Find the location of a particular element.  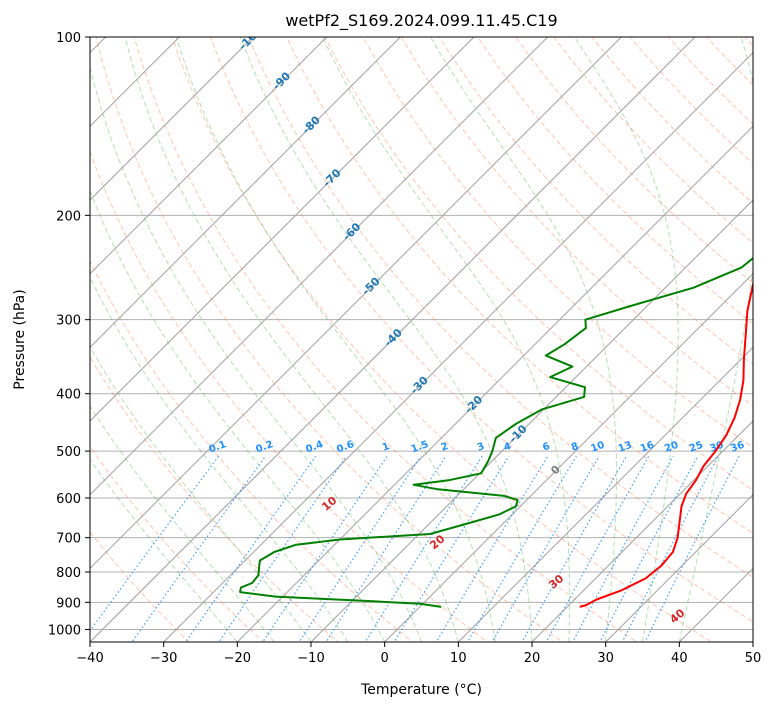

mixing-ratio-label: 25 is located at coordinates (696, 447).